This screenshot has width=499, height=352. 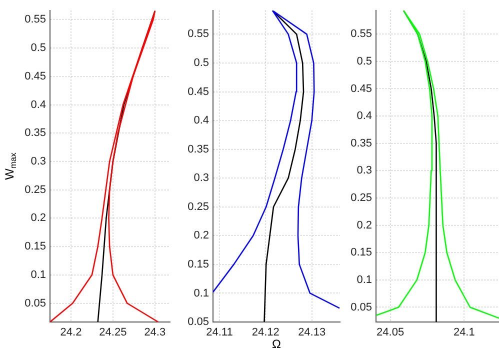 What do you see at coordinates (312, 332) in the screenshot?
I see `x-tick-label: 24.13` at bounding box center [312, 332].